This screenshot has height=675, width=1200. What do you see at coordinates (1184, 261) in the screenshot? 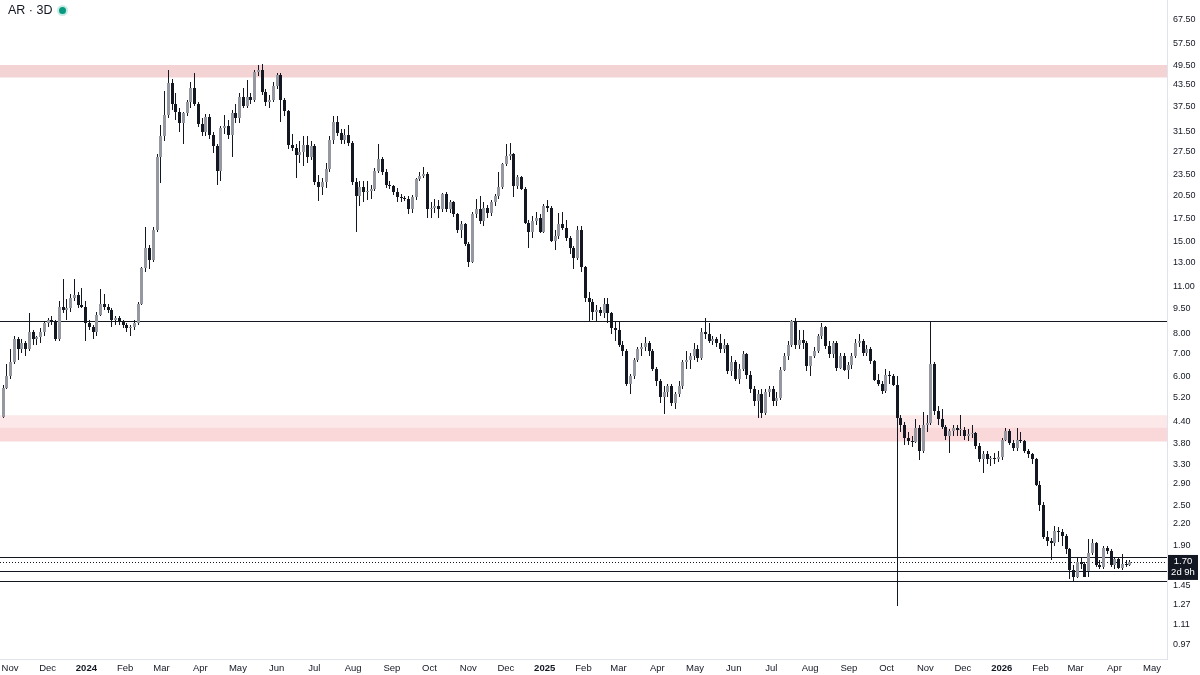
I see `y-tick-label: 13.00` at bounding box center [1184, 261].